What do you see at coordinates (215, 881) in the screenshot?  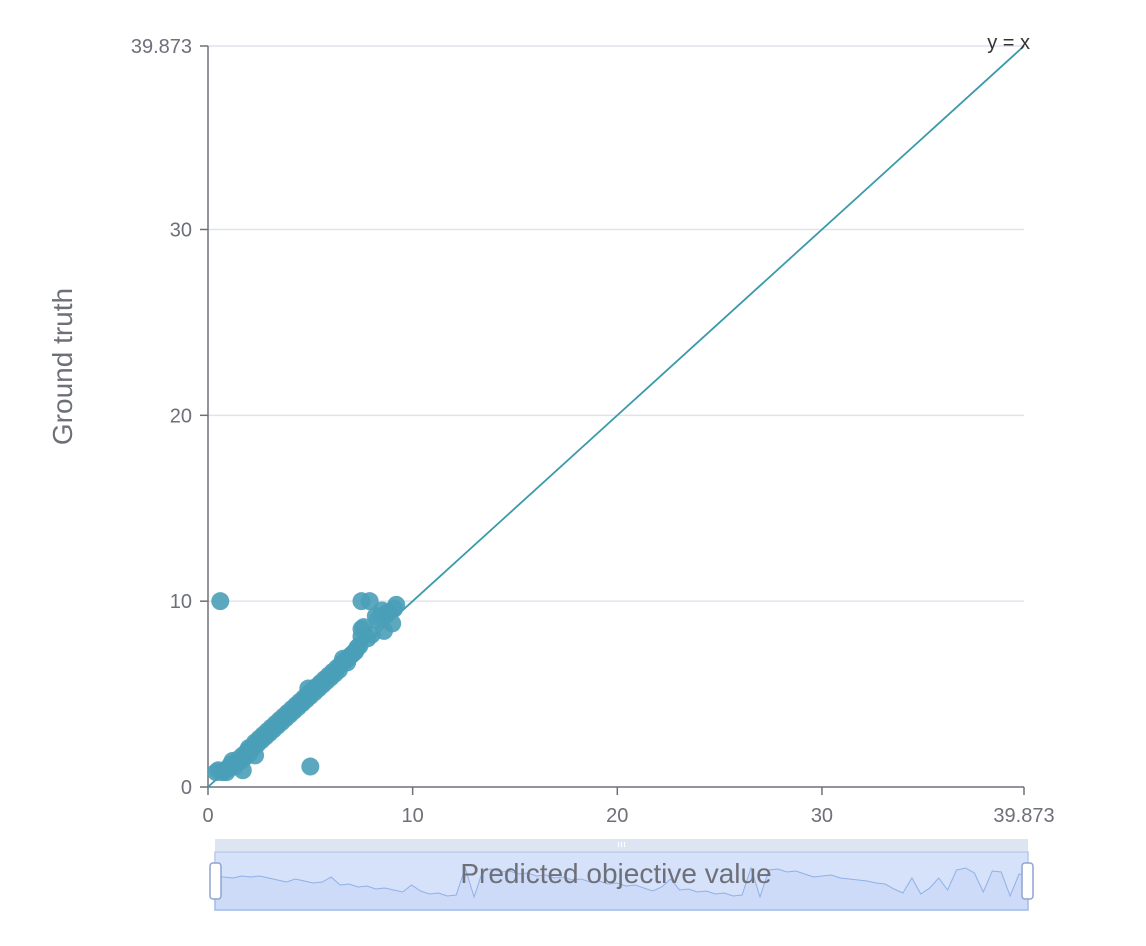 I see `zoom-left-handle` at bounding box center [215, 881].